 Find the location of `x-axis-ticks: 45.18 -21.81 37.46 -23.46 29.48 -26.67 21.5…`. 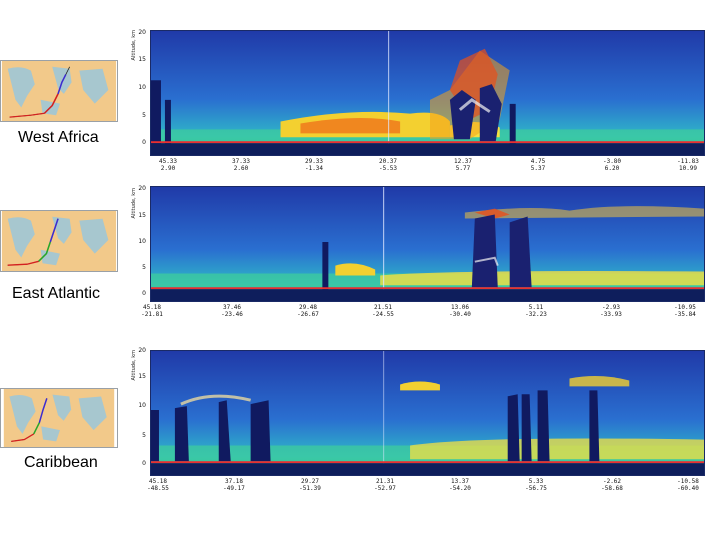

x-axis-ticks: 45.18 -21.81 37.46 -23.46 29.48 -26.67 21.5… is located at coordinates (423, 314).